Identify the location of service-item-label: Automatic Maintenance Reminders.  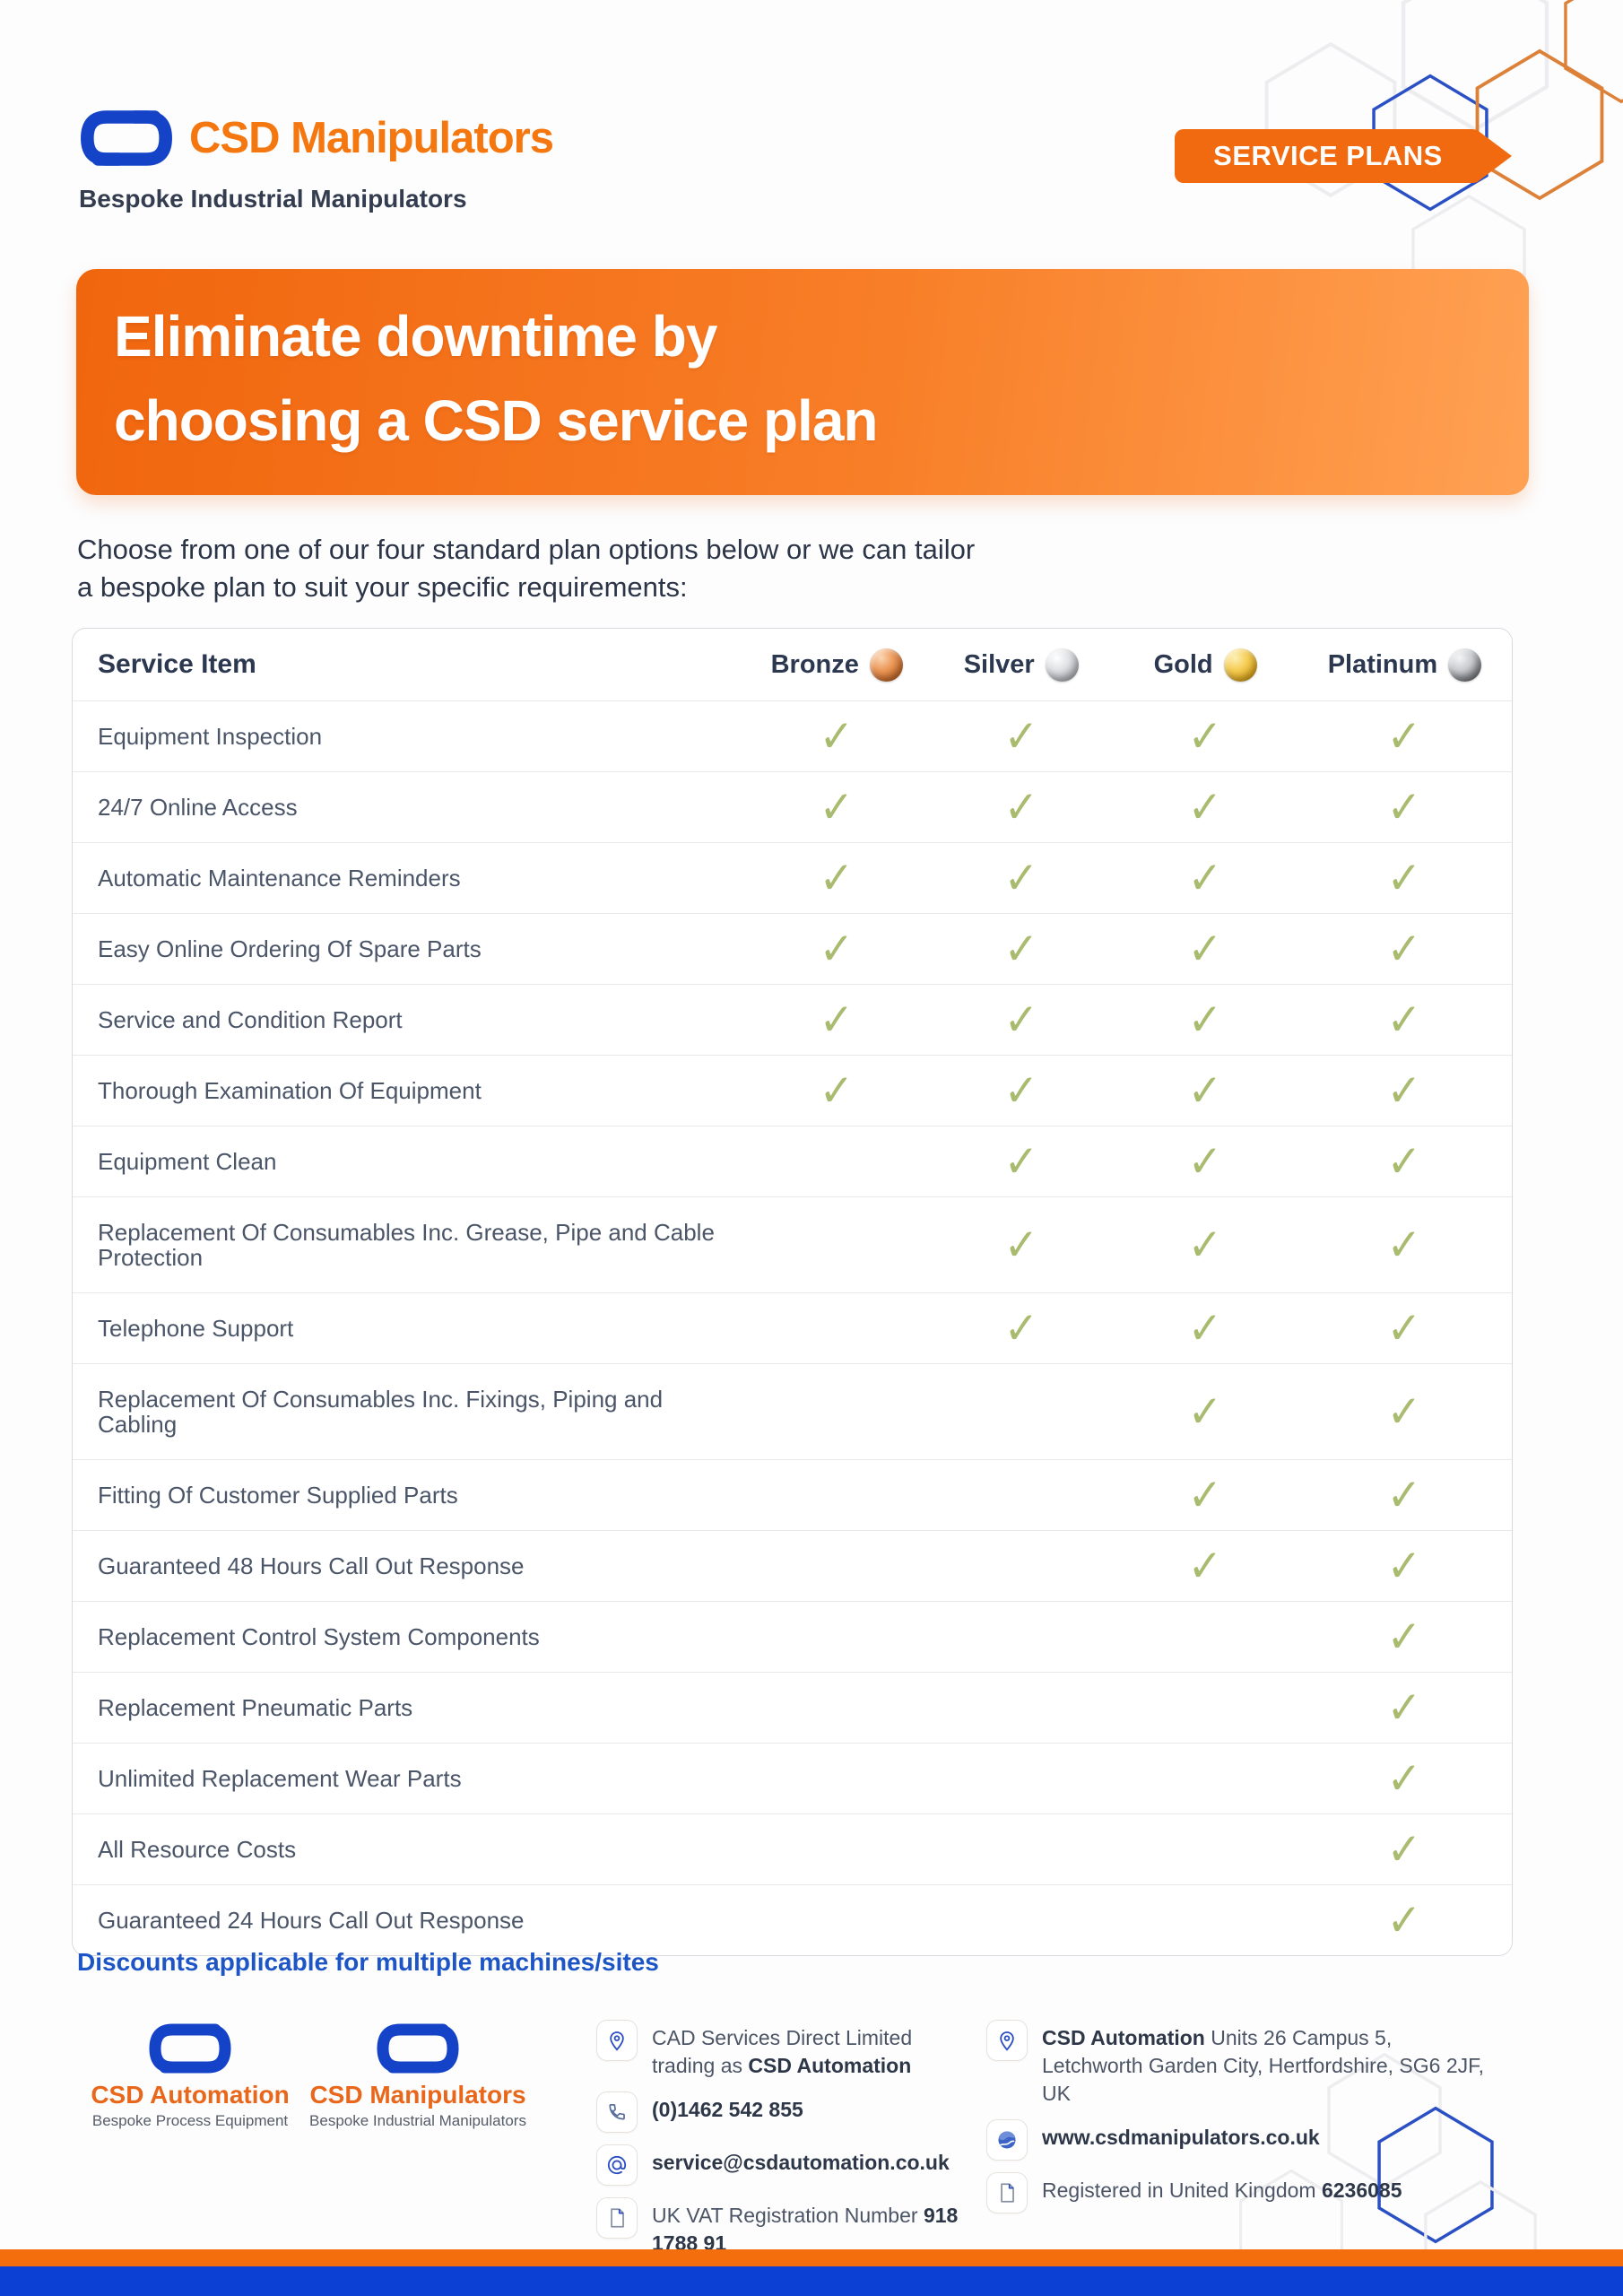
(409, 877).